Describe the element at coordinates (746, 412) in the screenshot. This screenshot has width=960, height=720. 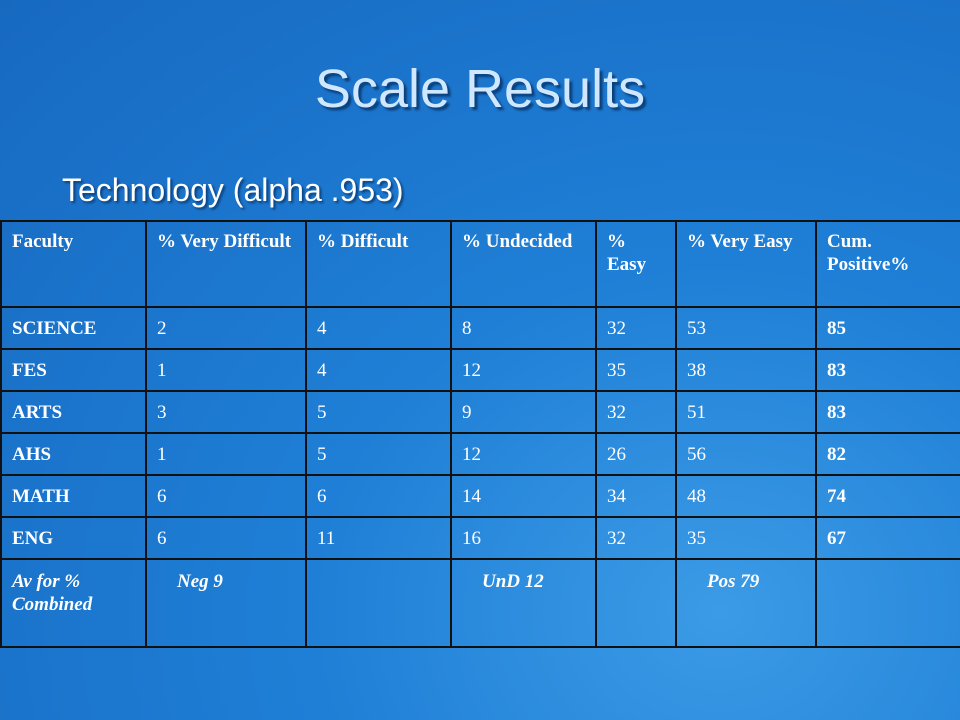
I see `data-cell: 51` at that location.